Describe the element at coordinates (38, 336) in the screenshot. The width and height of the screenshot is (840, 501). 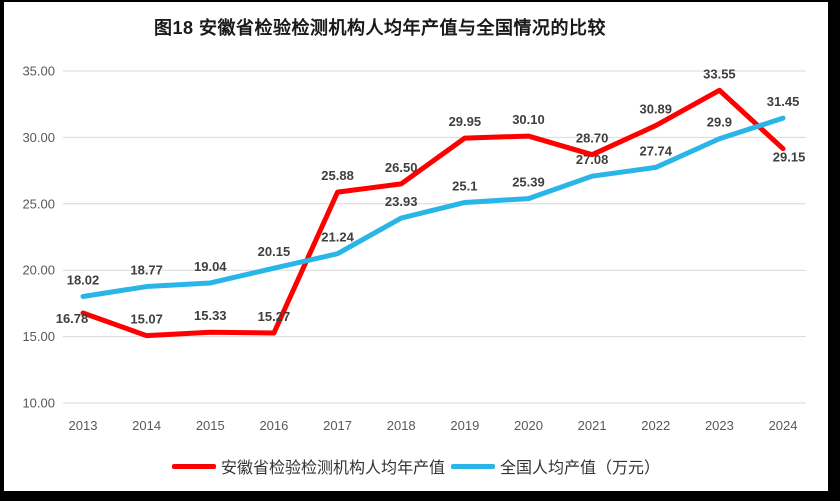
I see `y-axis-tick-label: 15.00` at that location.